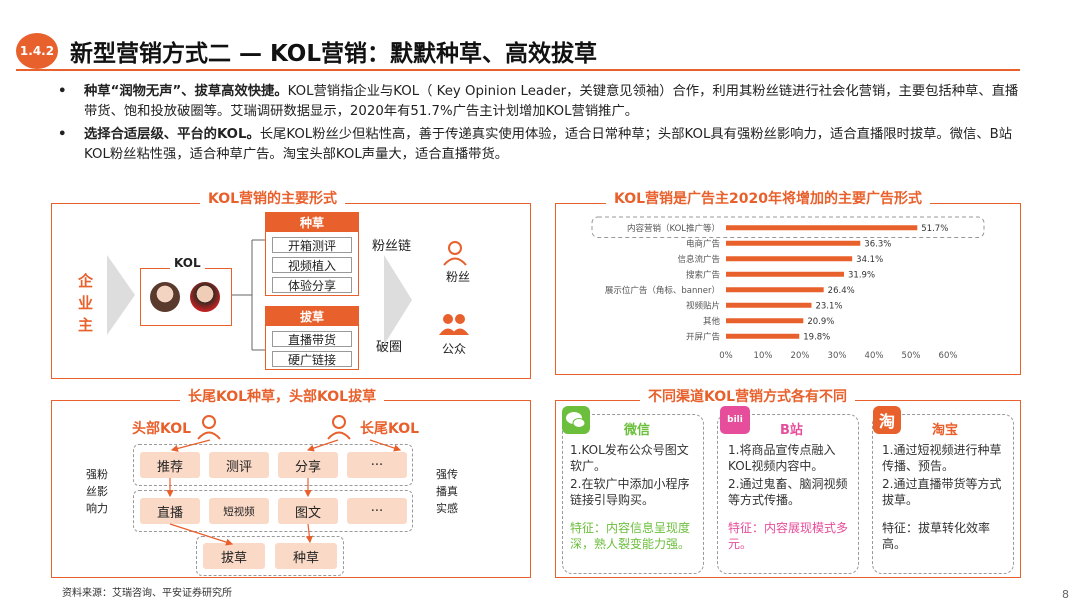 This screenshot has width=1080, height=608. Describe the element at coordinates (312, 359) in the screenshot. I see `pull-item: 硬广链接` at that location.